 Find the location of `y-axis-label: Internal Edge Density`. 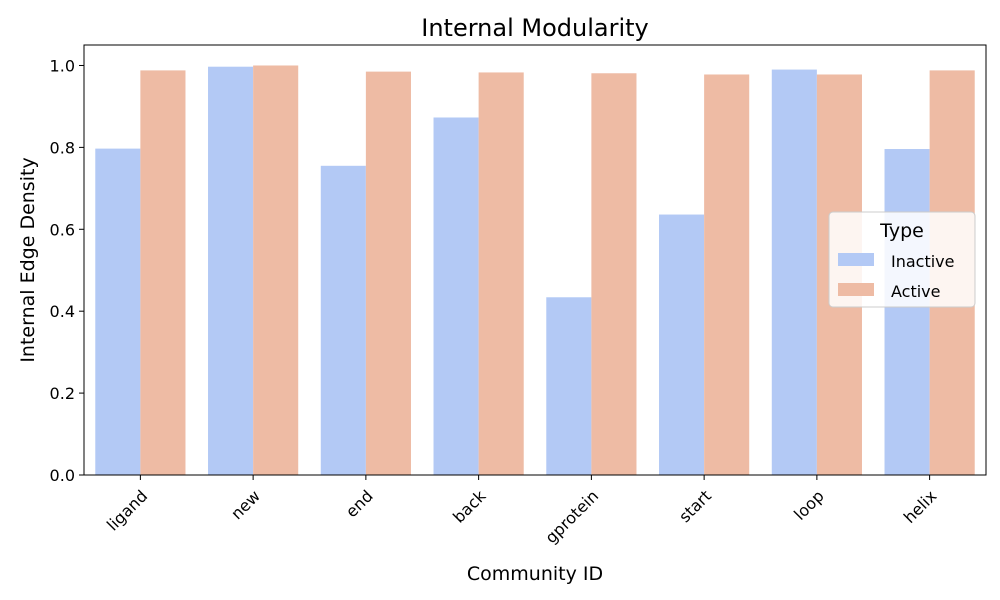

y-axis-label: Internal Edge Density is located at coordinates (28, 259).